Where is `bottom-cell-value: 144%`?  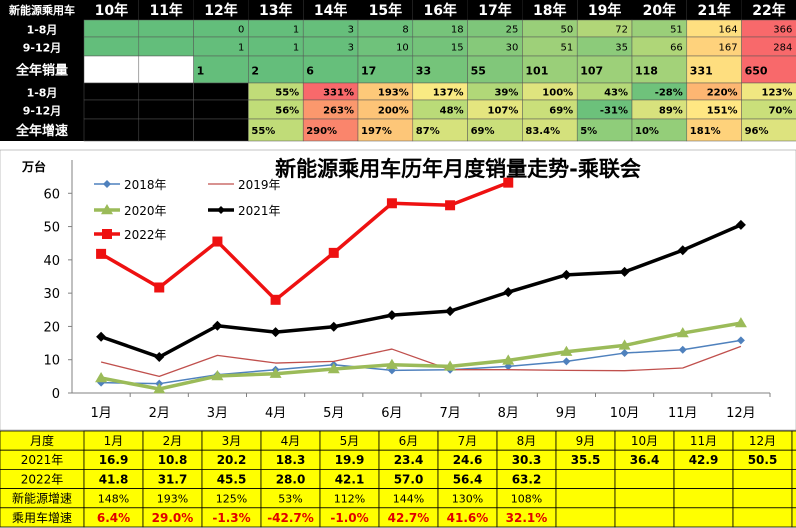 bottom-cell-value: 144% is located at coordinates (408, 499).